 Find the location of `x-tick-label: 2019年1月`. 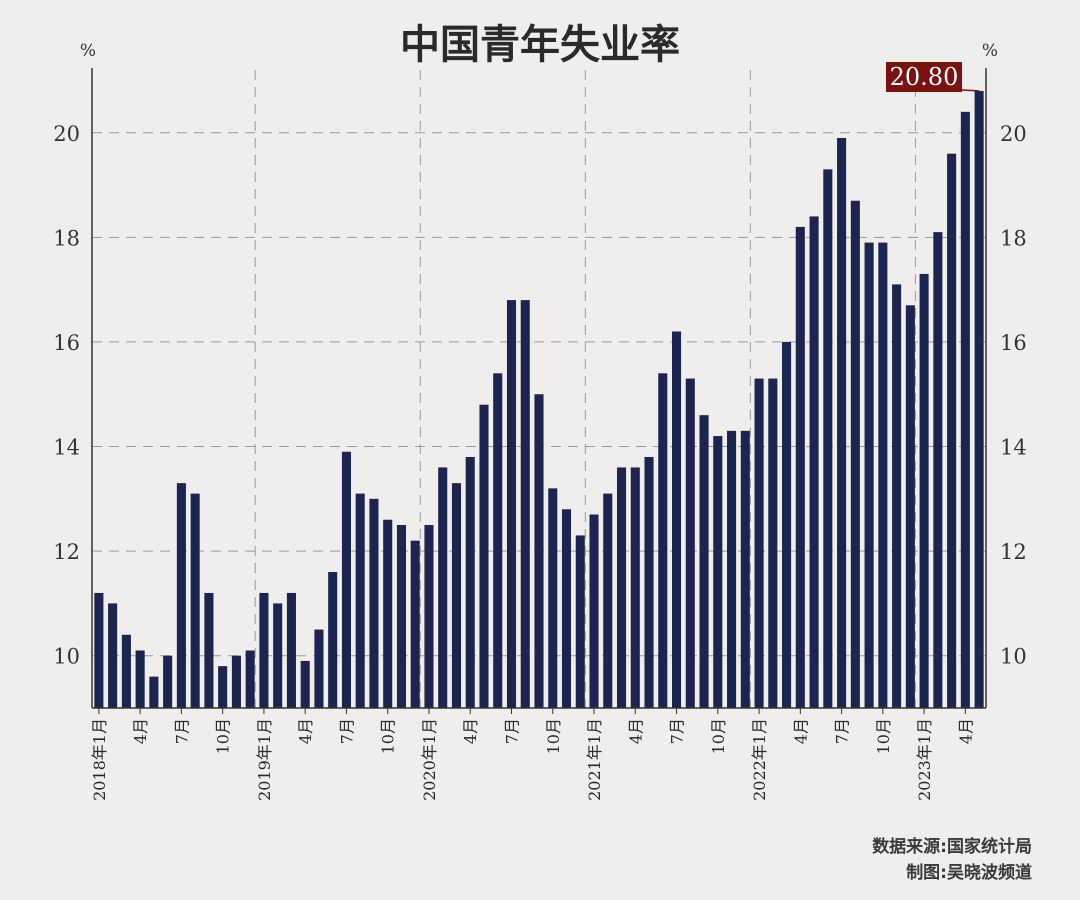

x-tick-label: 2019年1月 is located at coordinates (264, 759).